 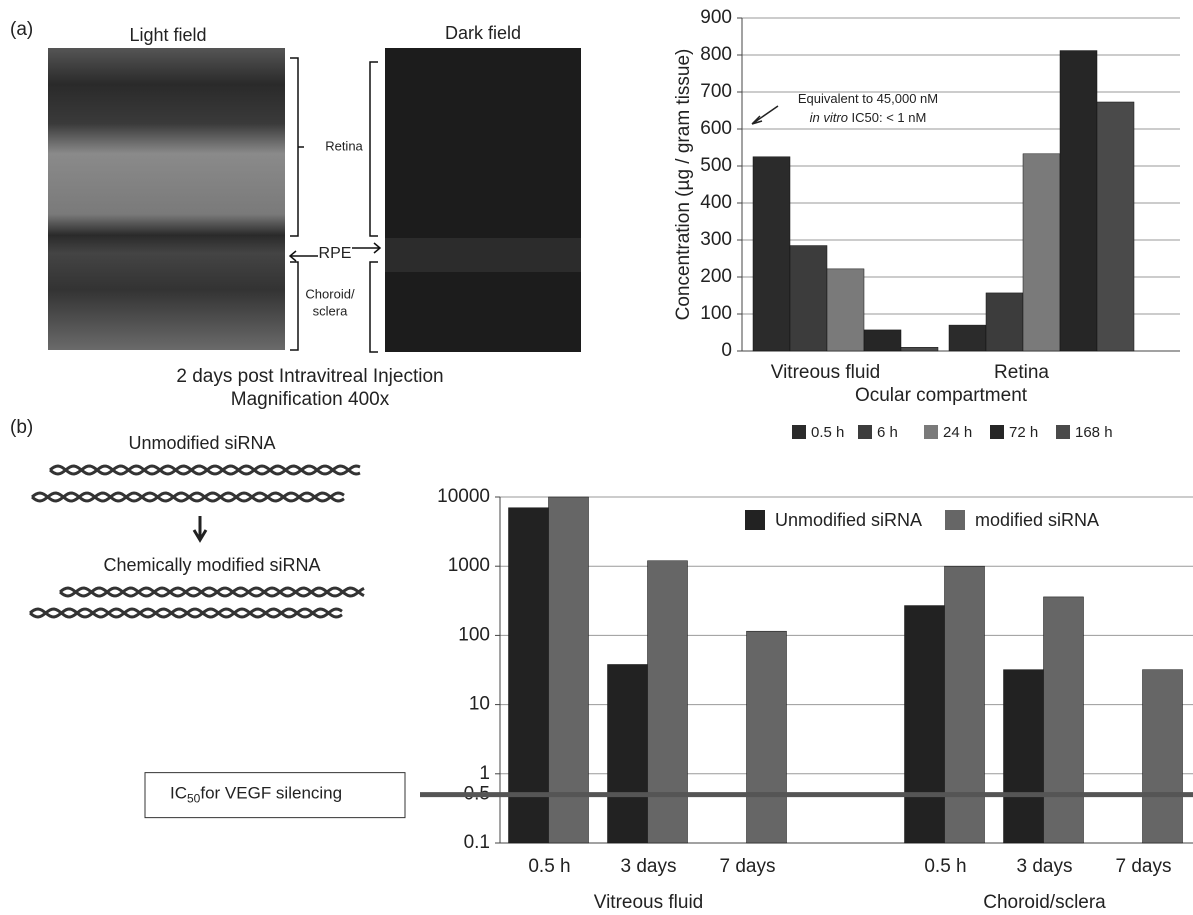 What do you see at coordinates (335, 205) in the screenshot?
I see `brackets` at bounding box center [335, 205].